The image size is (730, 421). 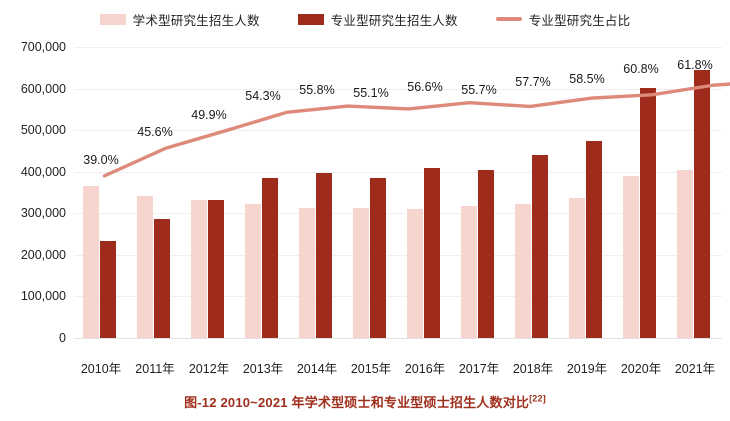 I want to click on legend-item-label: 专业型研究生招生人数, so click(x=394, y=20).